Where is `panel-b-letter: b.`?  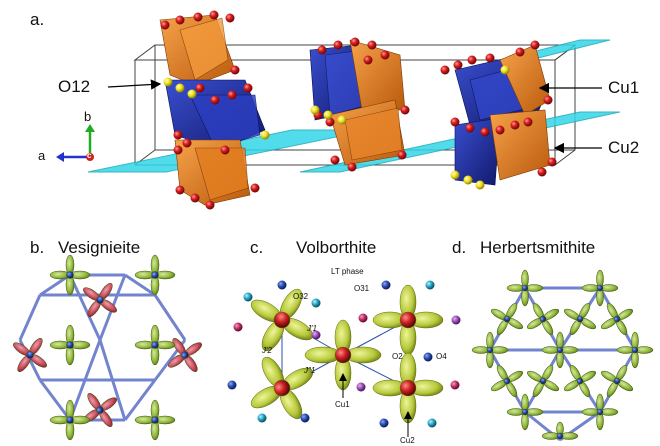 panel-b-letter: b. is located at coordinates (37, 247).